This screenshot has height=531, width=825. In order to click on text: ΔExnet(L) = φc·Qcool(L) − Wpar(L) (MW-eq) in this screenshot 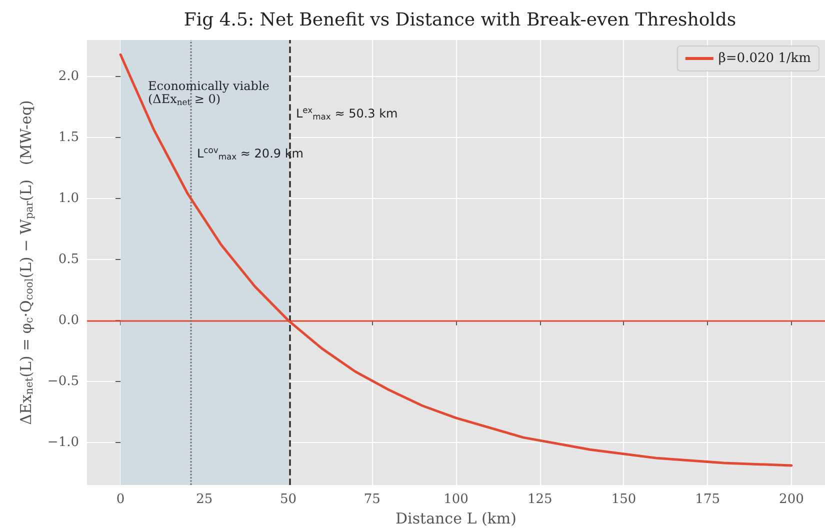, I will do `click(26, 262)`.